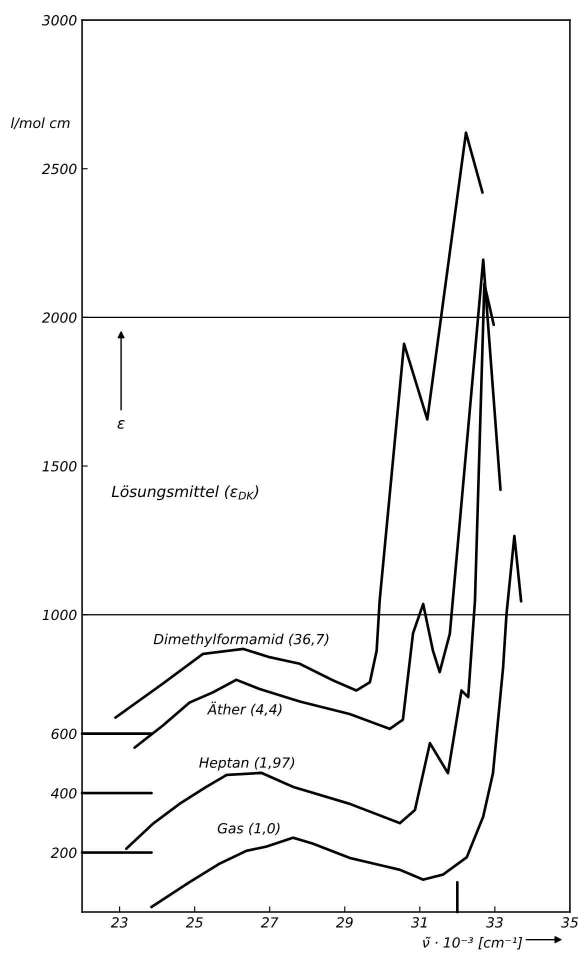 The image size is (578, 955). Describe the element at coordinates (185, 492) in the screenshot. I see `annotation: Lösungsmittel (ε$_{DK}$)` at that location.